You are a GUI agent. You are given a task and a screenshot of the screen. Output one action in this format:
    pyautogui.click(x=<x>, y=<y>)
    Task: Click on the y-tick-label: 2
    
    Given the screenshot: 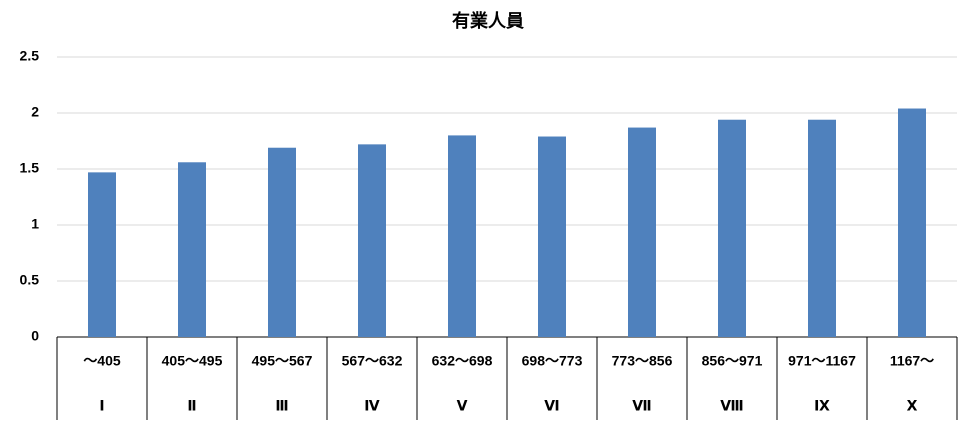 What is the action you would take?
    pyautogui.click(x=35, y=112)
    